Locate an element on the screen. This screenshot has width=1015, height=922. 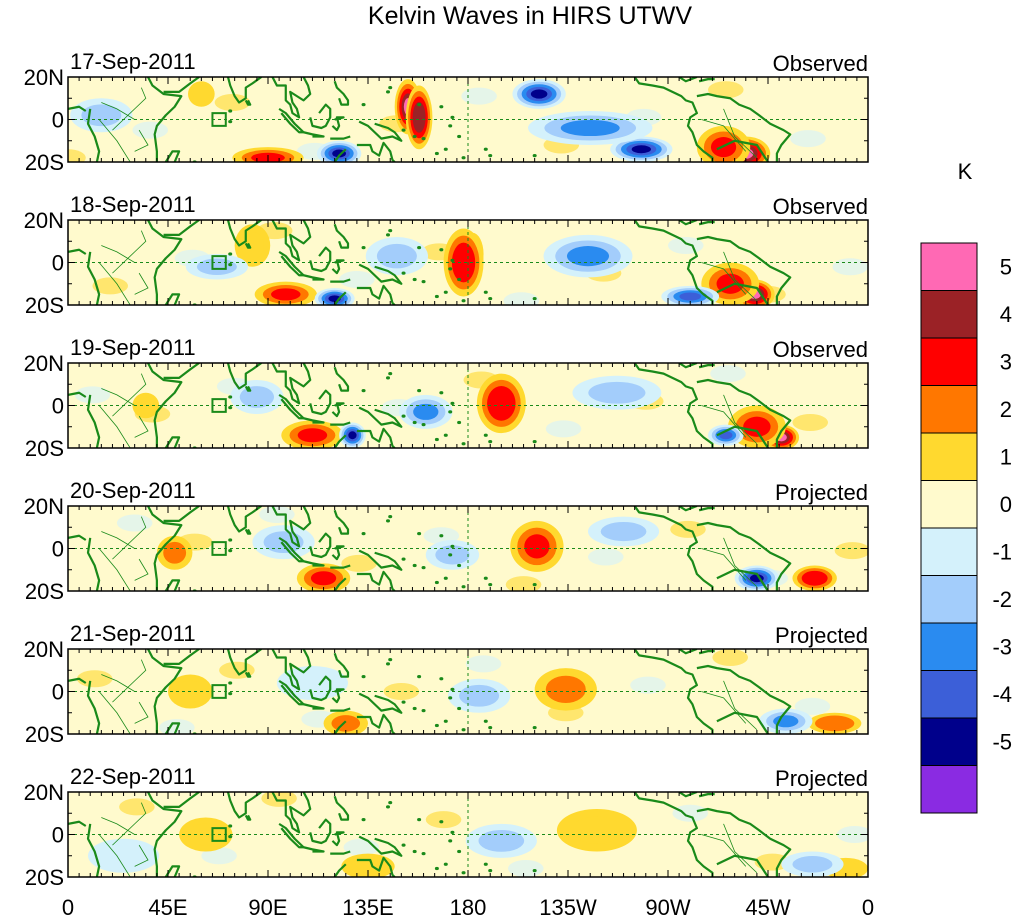
panel-6: 20N 0 20S 22-Sep-2011 Projected is located at coordinates (446, 827).